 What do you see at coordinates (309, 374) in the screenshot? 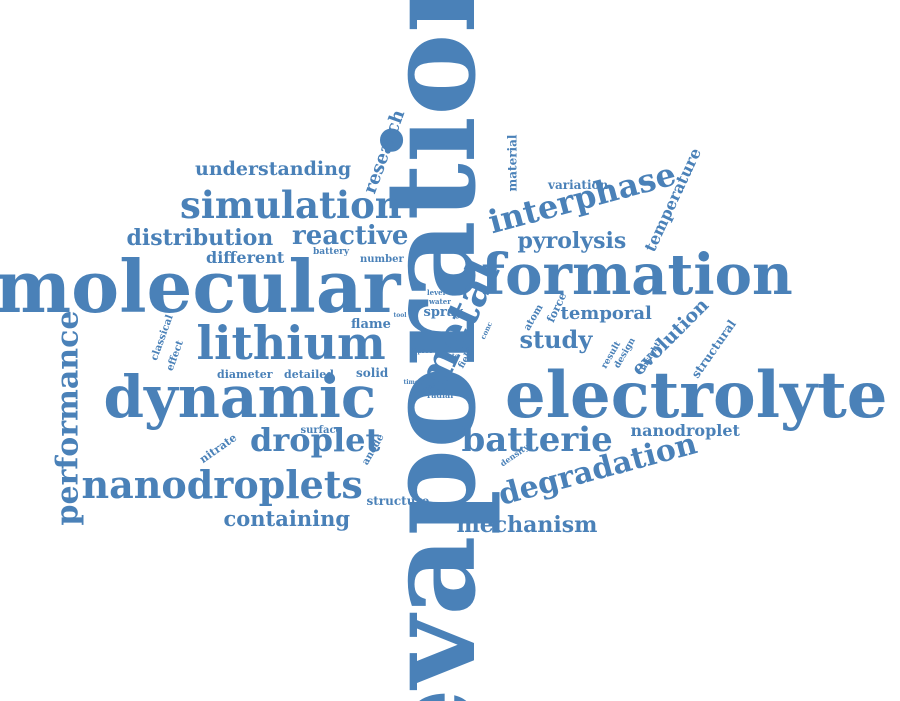
I see `word-detailed: detailed` at bounding box center [309, 374].